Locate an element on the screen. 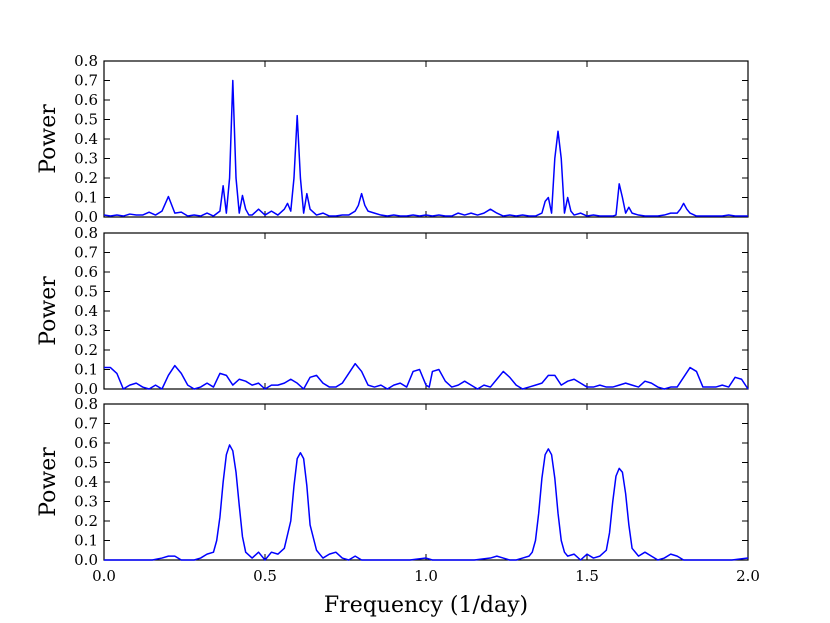 The height and width of the screenshot is (623, 830). series-line-bottom is located at coordinates (426, 502).